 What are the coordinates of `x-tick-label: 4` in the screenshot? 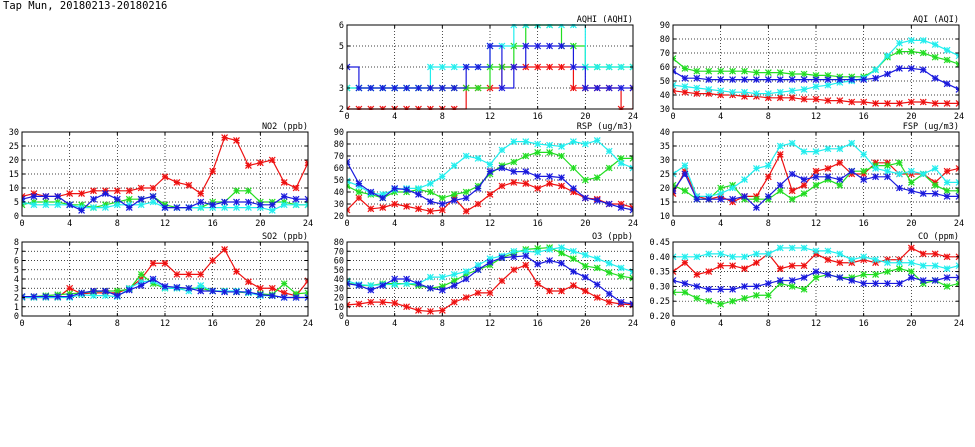 It's located at (720, 224).